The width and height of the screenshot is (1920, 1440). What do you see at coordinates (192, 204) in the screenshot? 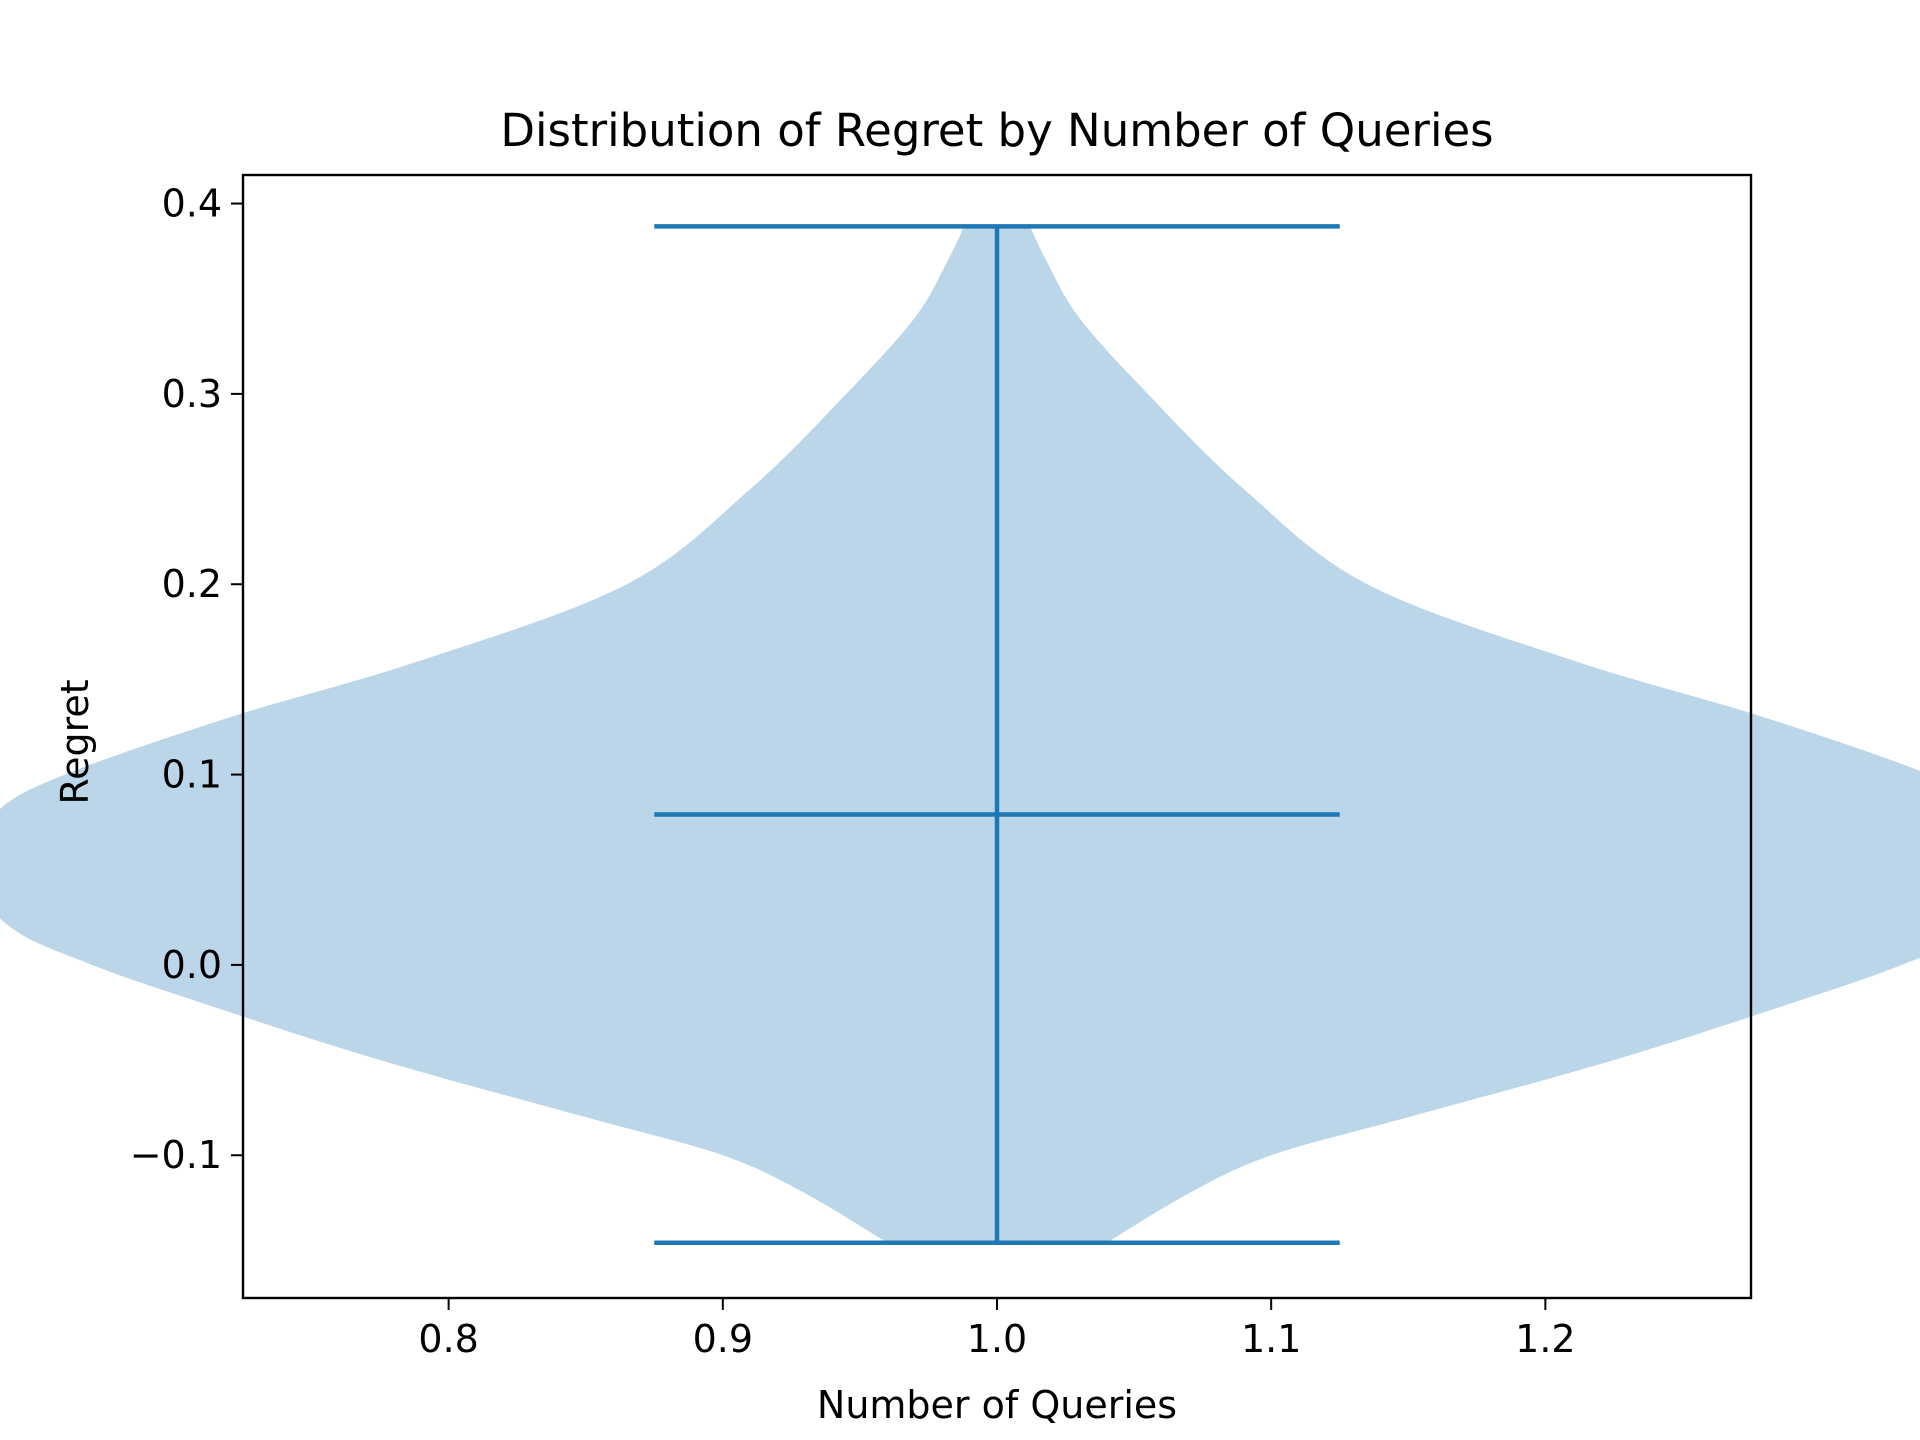
I see `y-tick-label: 0.4` at bounding box center [192, 204].